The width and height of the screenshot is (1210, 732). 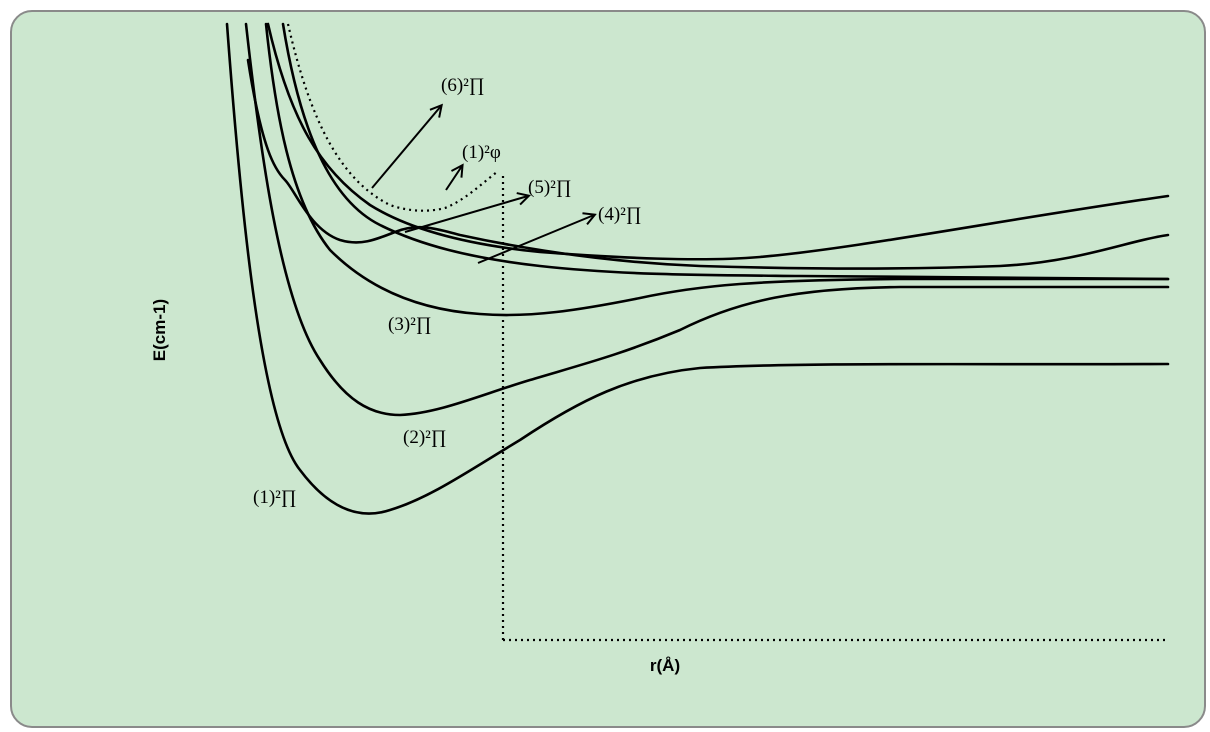 I want to click on x-axis-label: r(Å), so click(x=665, y=665).